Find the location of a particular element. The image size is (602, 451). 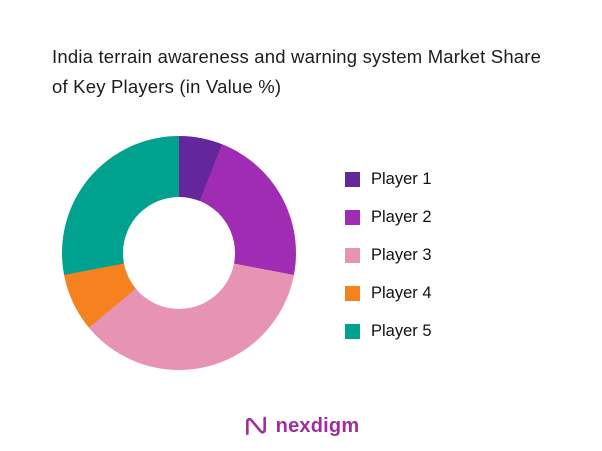

legend-label: Player 3 is located at coordinates (401, 255).